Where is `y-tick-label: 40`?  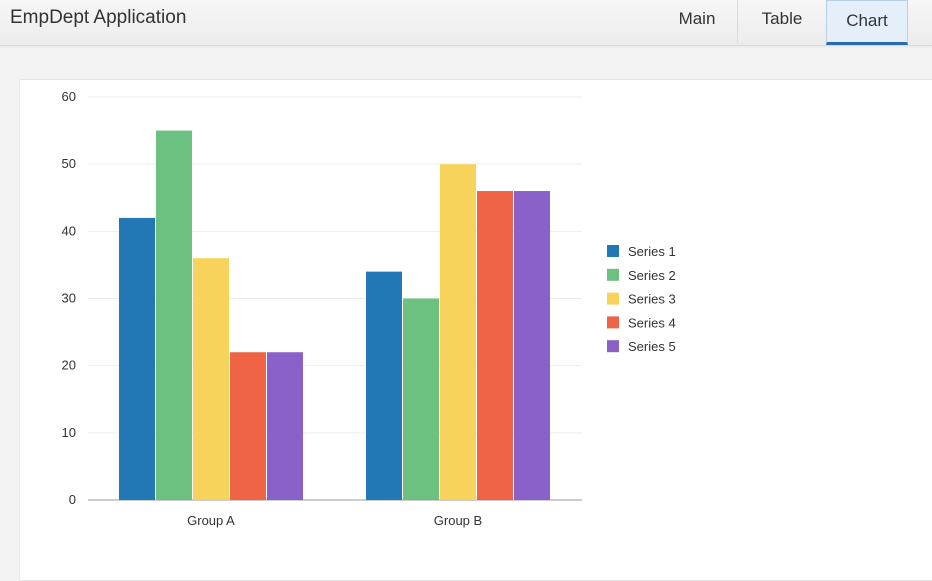
y-tick-label: 40 is located at coordinates (69, 230).